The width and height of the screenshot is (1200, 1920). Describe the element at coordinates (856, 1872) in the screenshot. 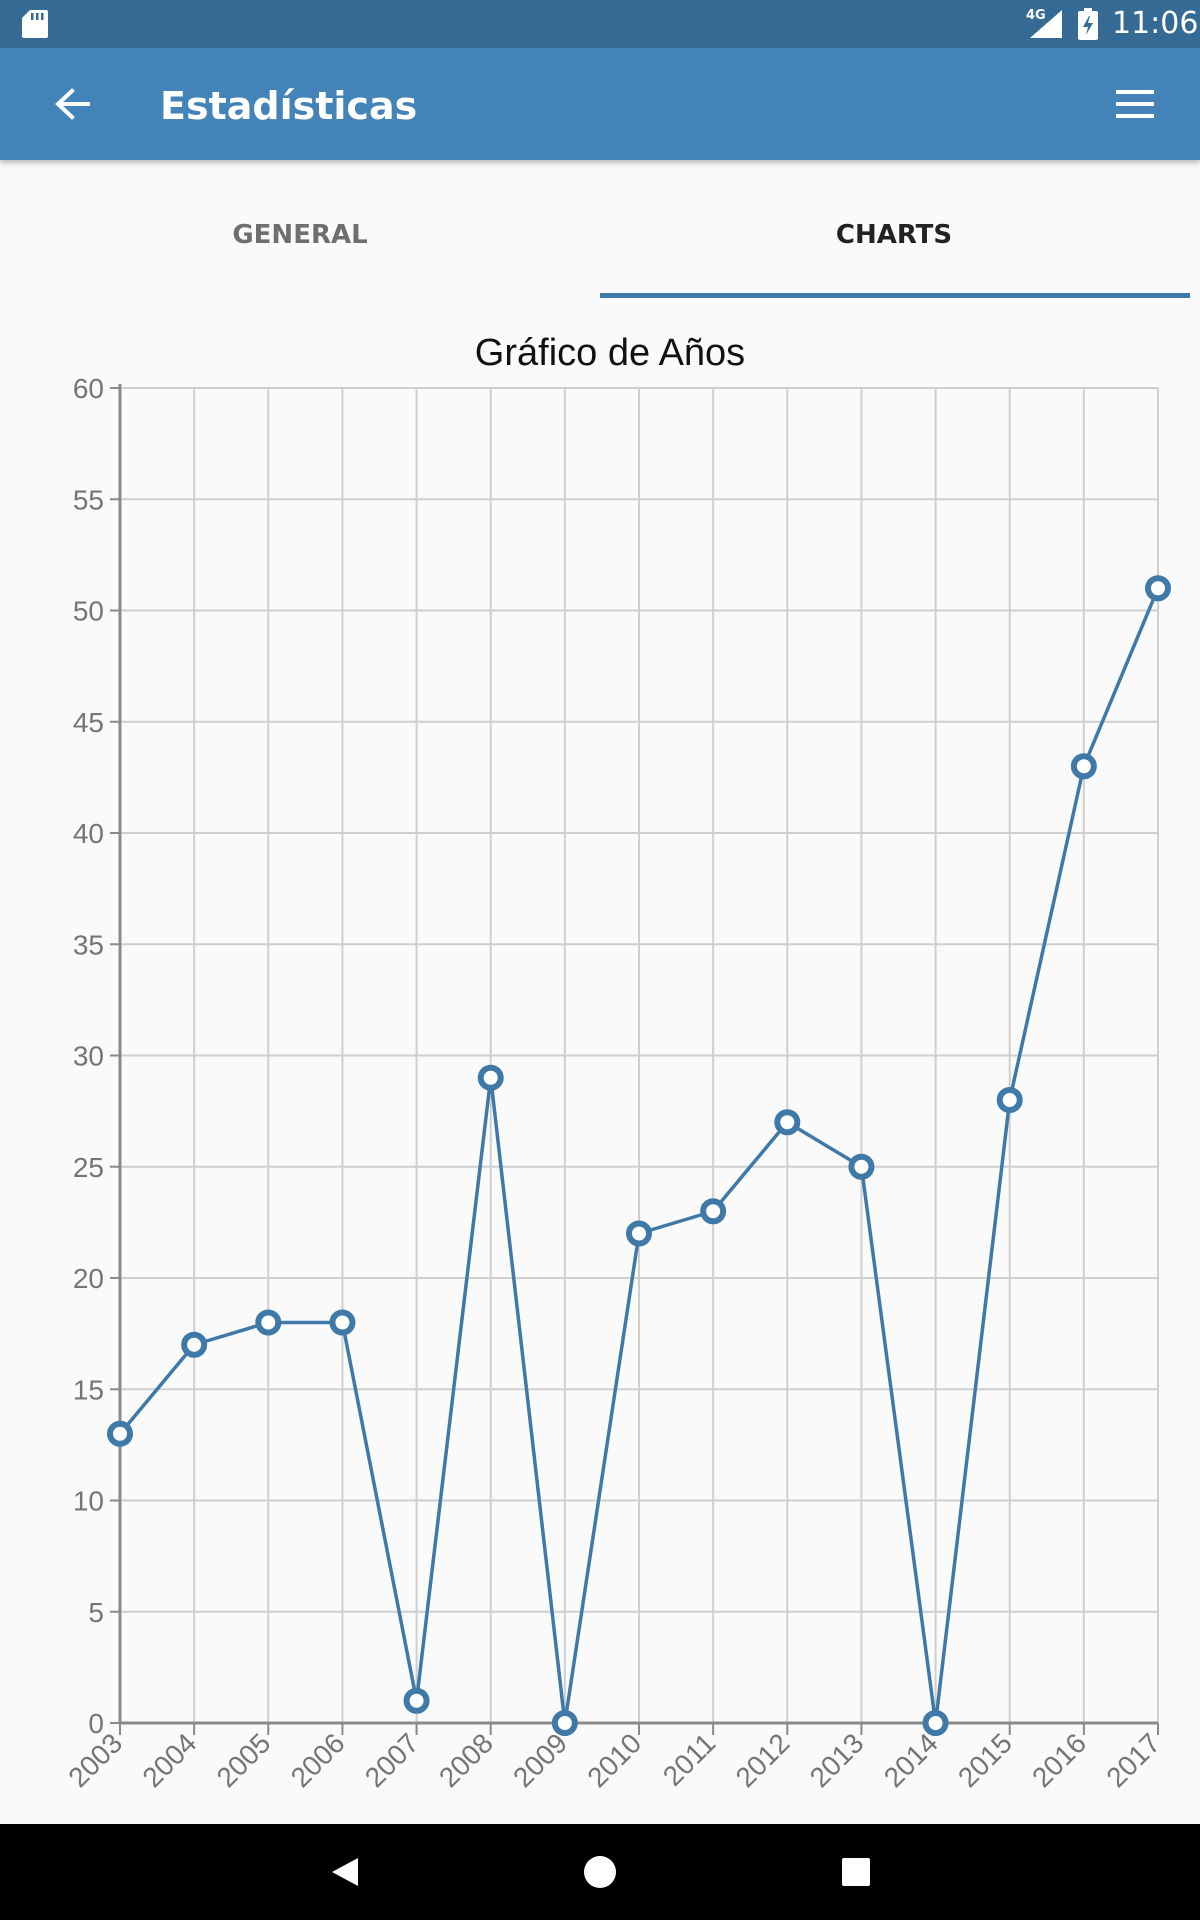

I see `recents-square-icon` at that location.